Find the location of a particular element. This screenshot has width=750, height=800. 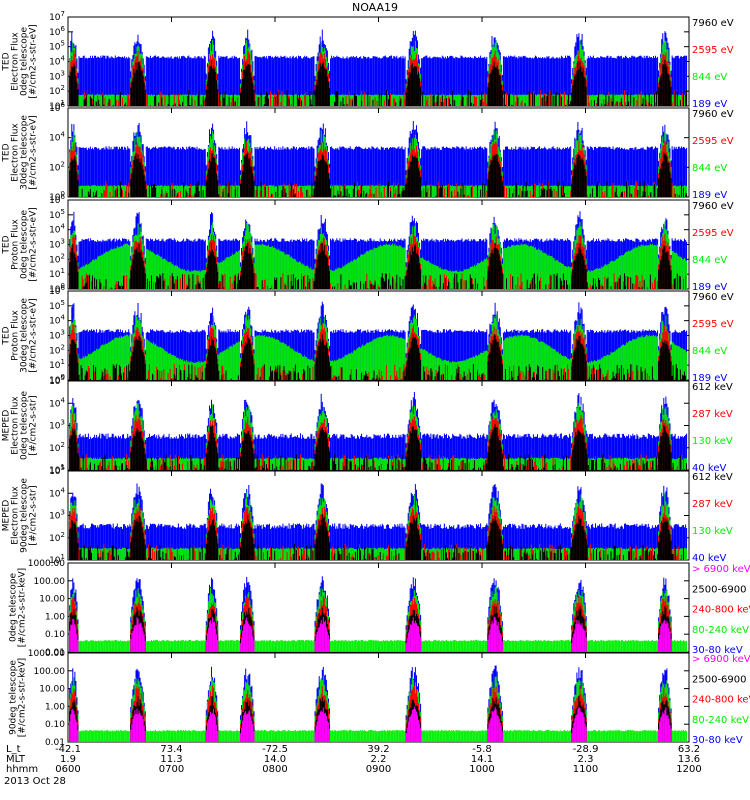

y-tick-label: 10⁶ is located at coordinates (57, 31).